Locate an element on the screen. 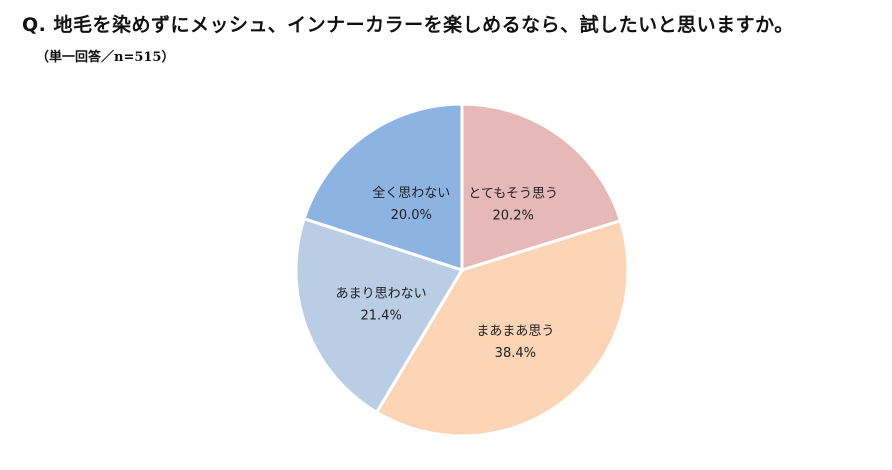 The image size is (892, 470). slice-value-3: 20.0% is located at coordinates (411, 215).